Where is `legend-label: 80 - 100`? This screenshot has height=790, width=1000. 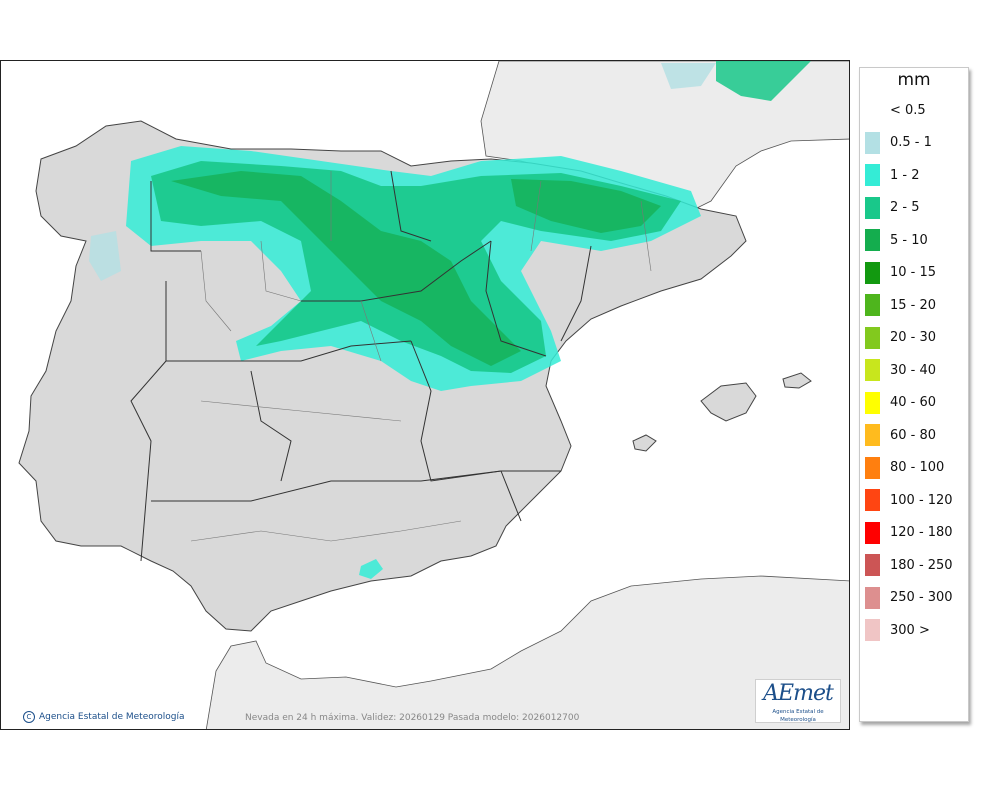
legend-label: 80 - 100 is located at coordinates (917, 468).